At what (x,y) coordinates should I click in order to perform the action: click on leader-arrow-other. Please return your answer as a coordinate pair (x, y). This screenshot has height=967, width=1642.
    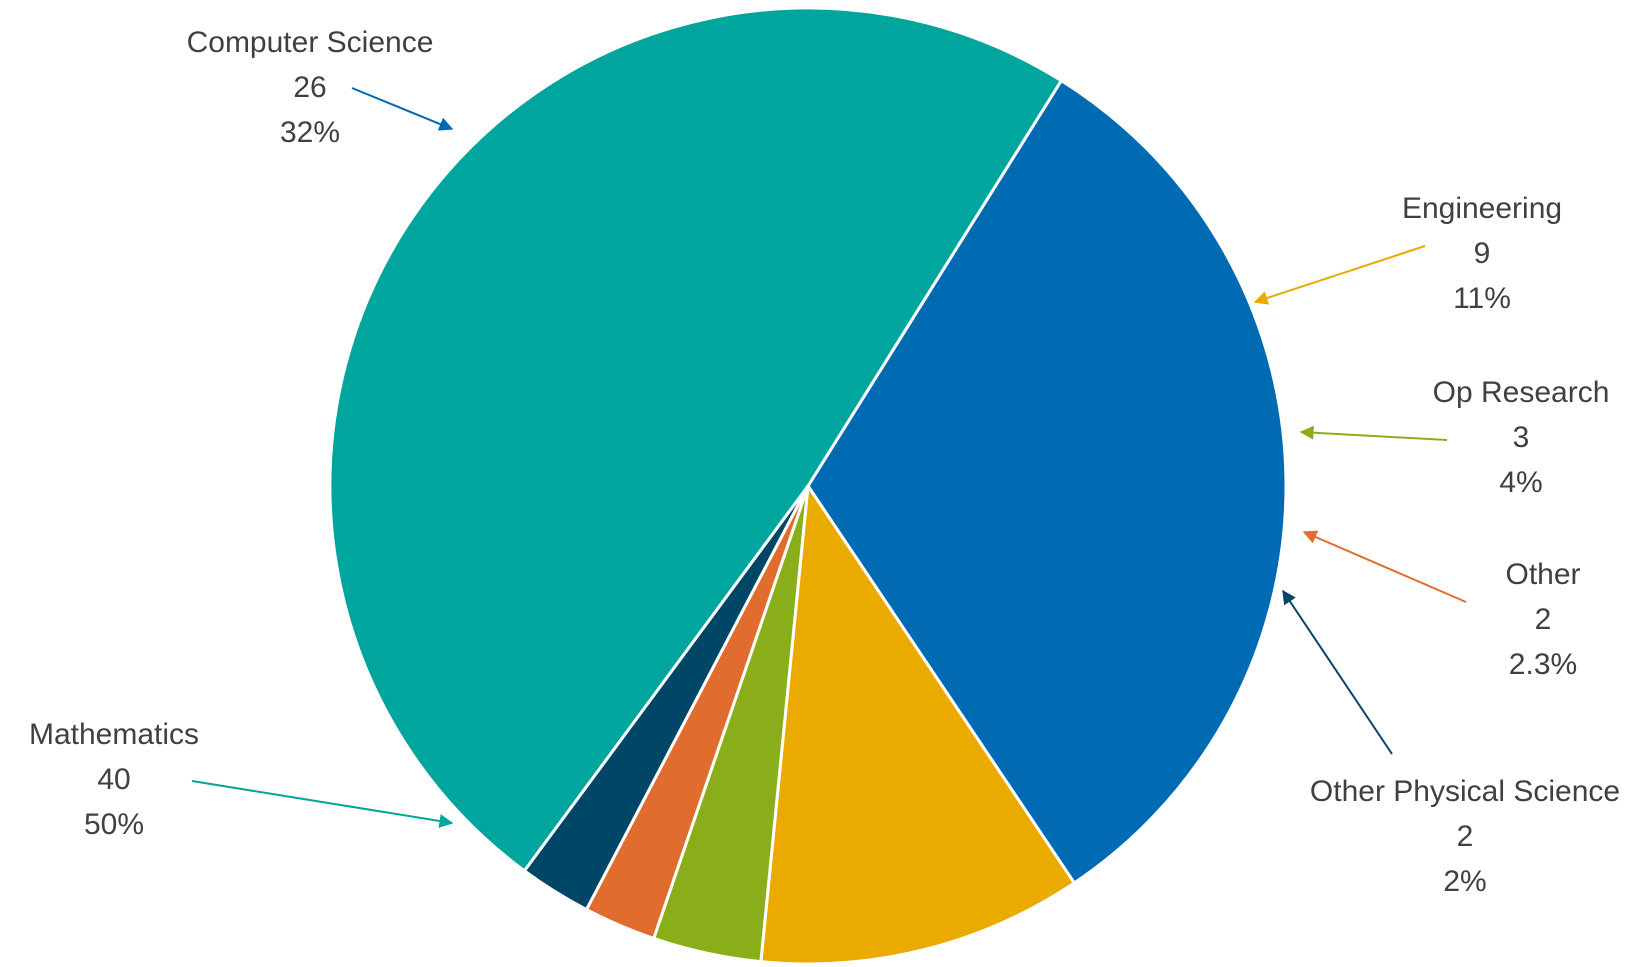
    Looking at the image, I should click on (1384, 566).